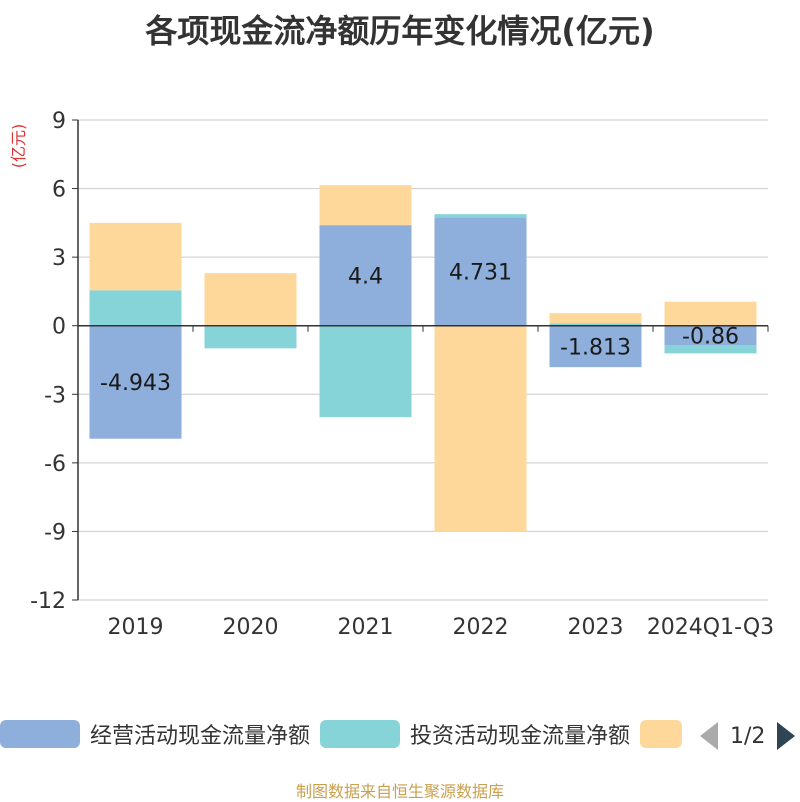 The width and height of the screenshot is (800, 802). I want to click on x-tick-label: 2021, so click(366, 627).